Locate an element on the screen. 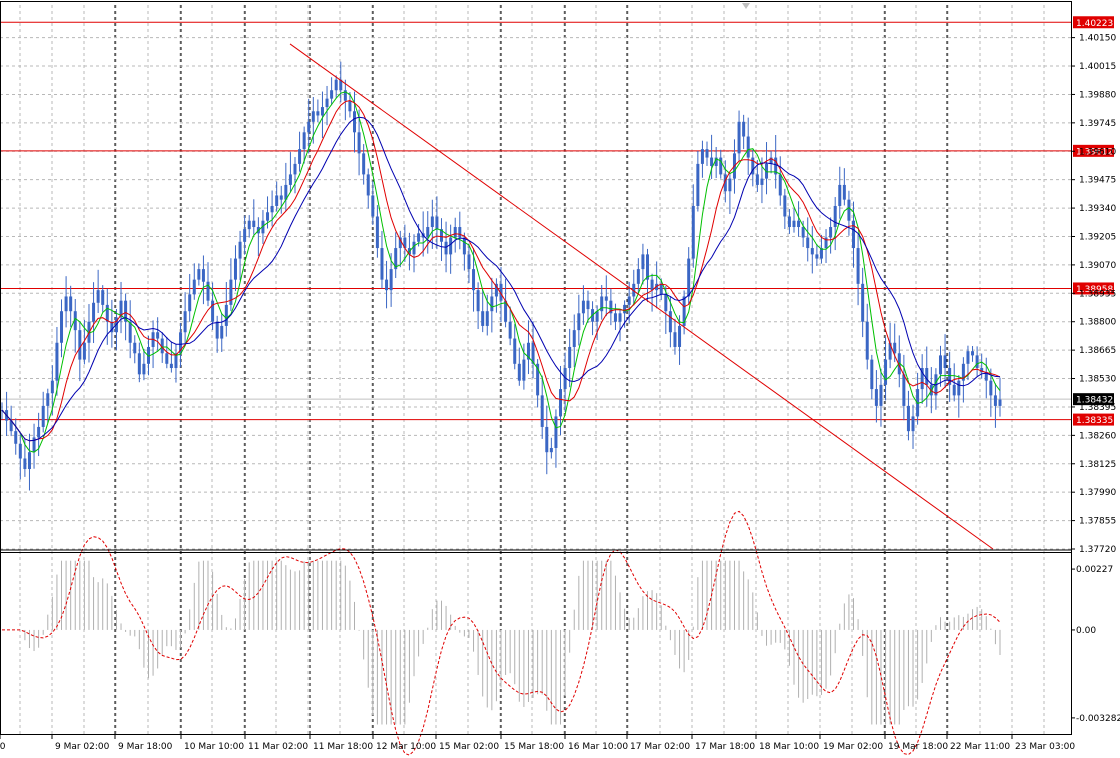 This screenshot has width=1120, height=758. level-price-label: 1.38335 is located at coordinates (1094, 421).